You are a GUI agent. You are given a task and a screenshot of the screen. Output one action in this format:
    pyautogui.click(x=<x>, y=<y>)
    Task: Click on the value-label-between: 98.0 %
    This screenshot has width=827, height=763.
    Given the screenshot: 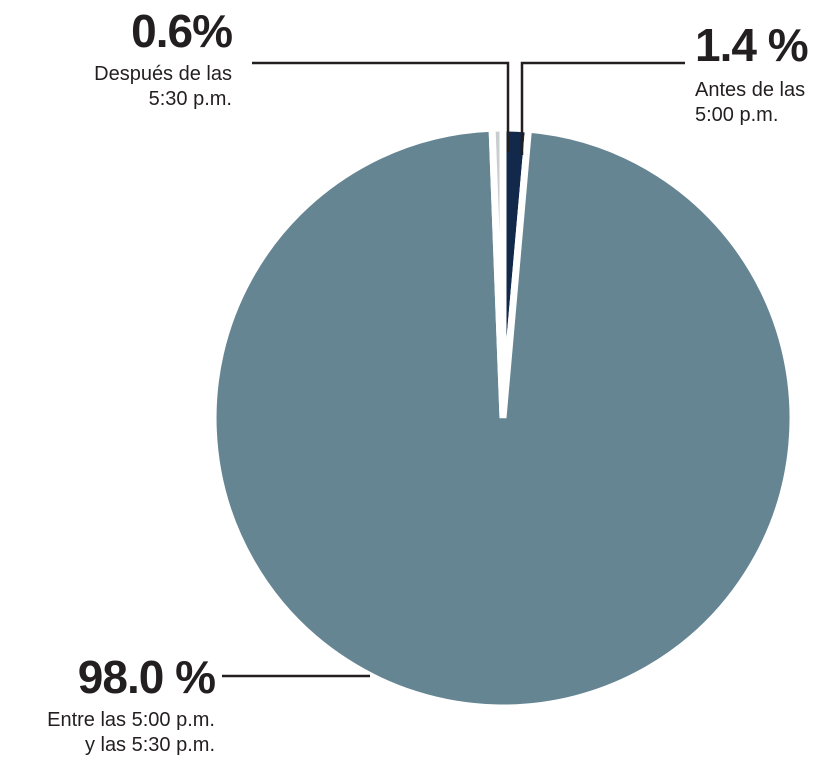 What is the action you would take?
    pyautogui.click(x=146, y=677)
    